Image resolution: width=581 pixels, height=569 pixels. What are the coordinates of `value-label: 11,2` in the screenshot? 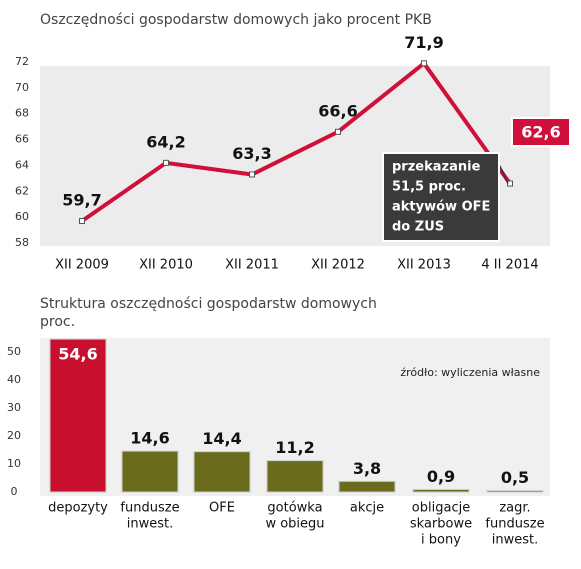 It's located at (294, 447).